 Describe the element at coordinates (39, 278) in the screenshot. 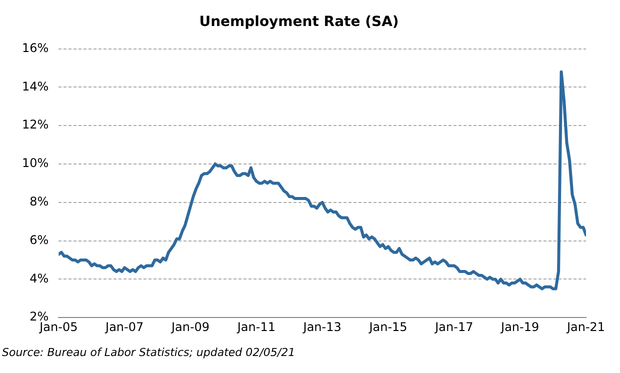

I see `y-tick-label: 4%` at that location.